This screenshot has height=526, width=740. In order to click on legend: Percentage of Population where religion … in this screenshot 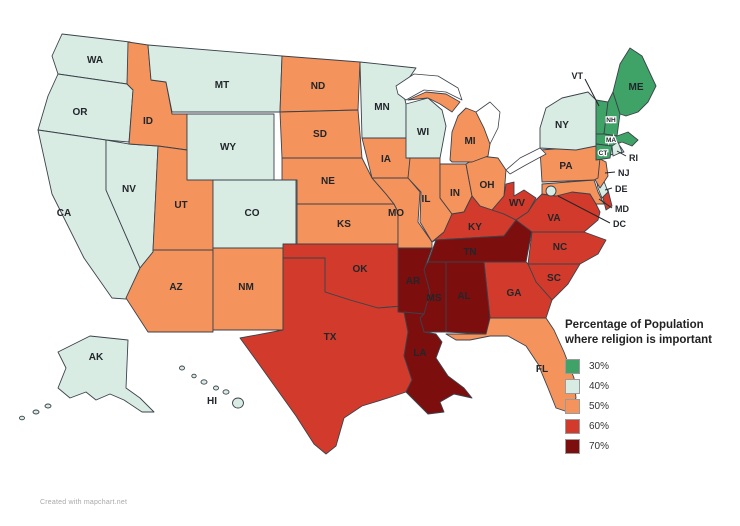, I will do `click(649, 388)`.